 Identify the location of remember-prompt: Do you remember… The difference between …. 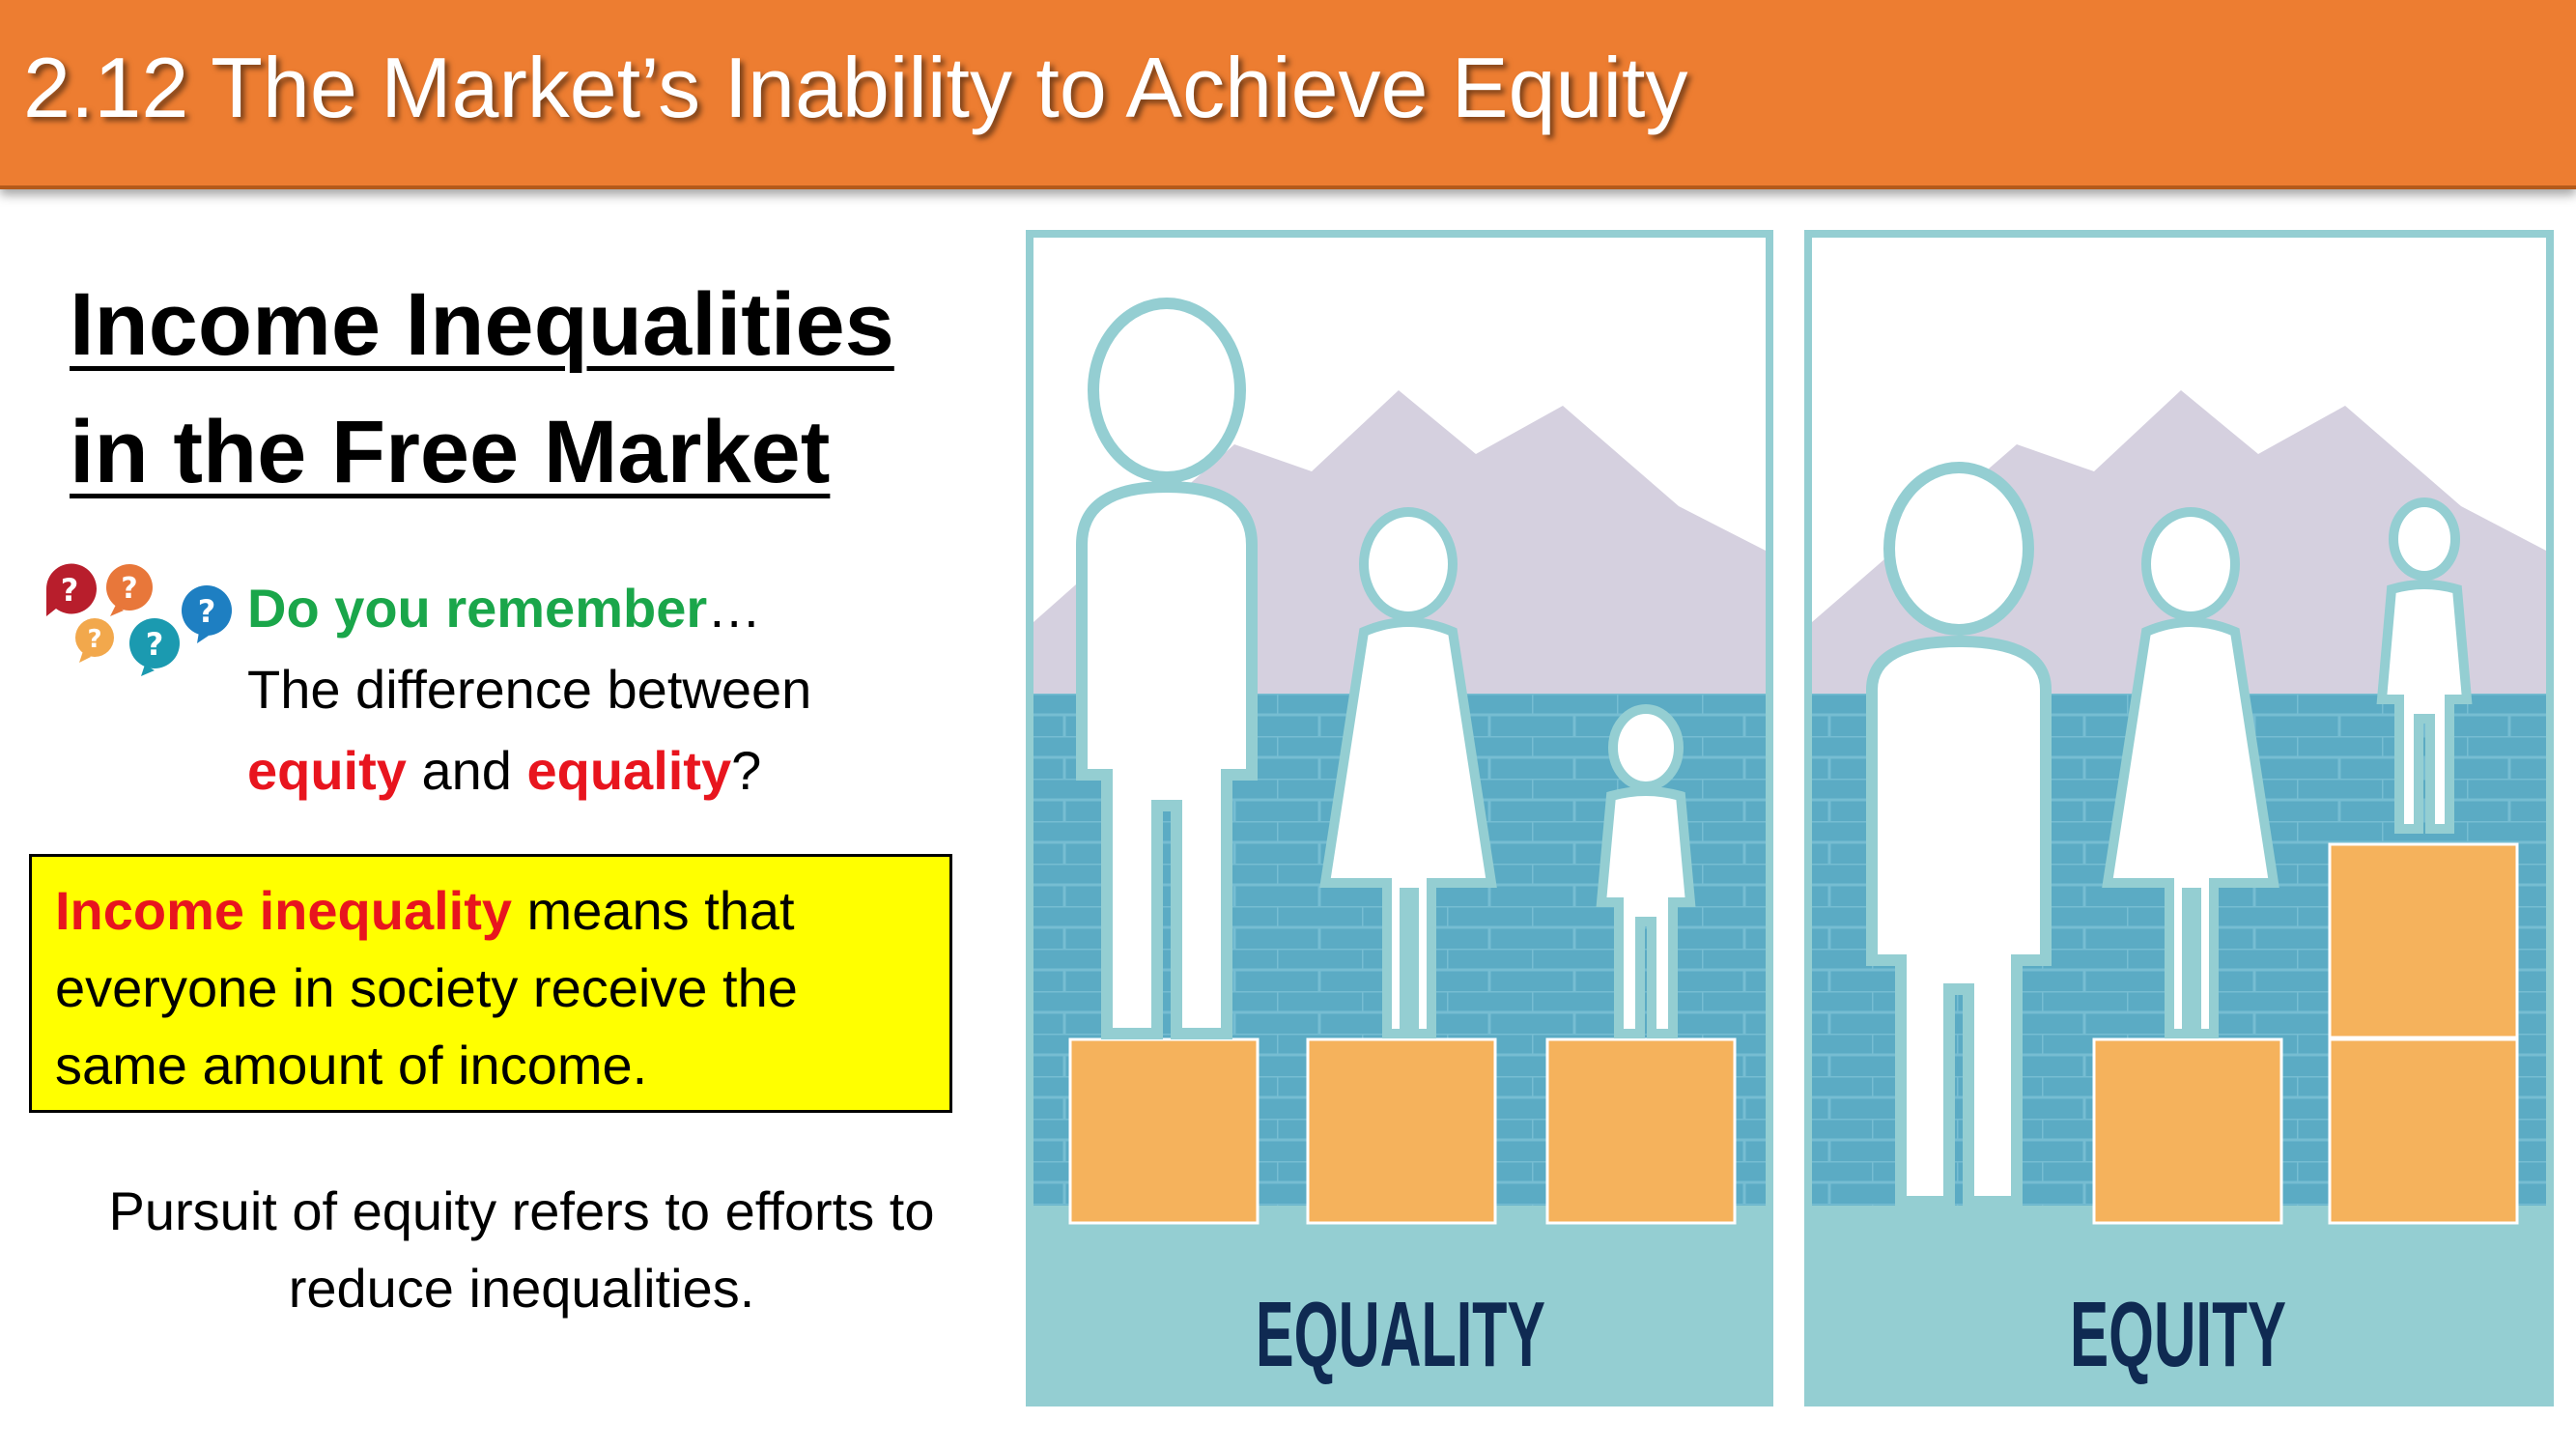
(624, 689).